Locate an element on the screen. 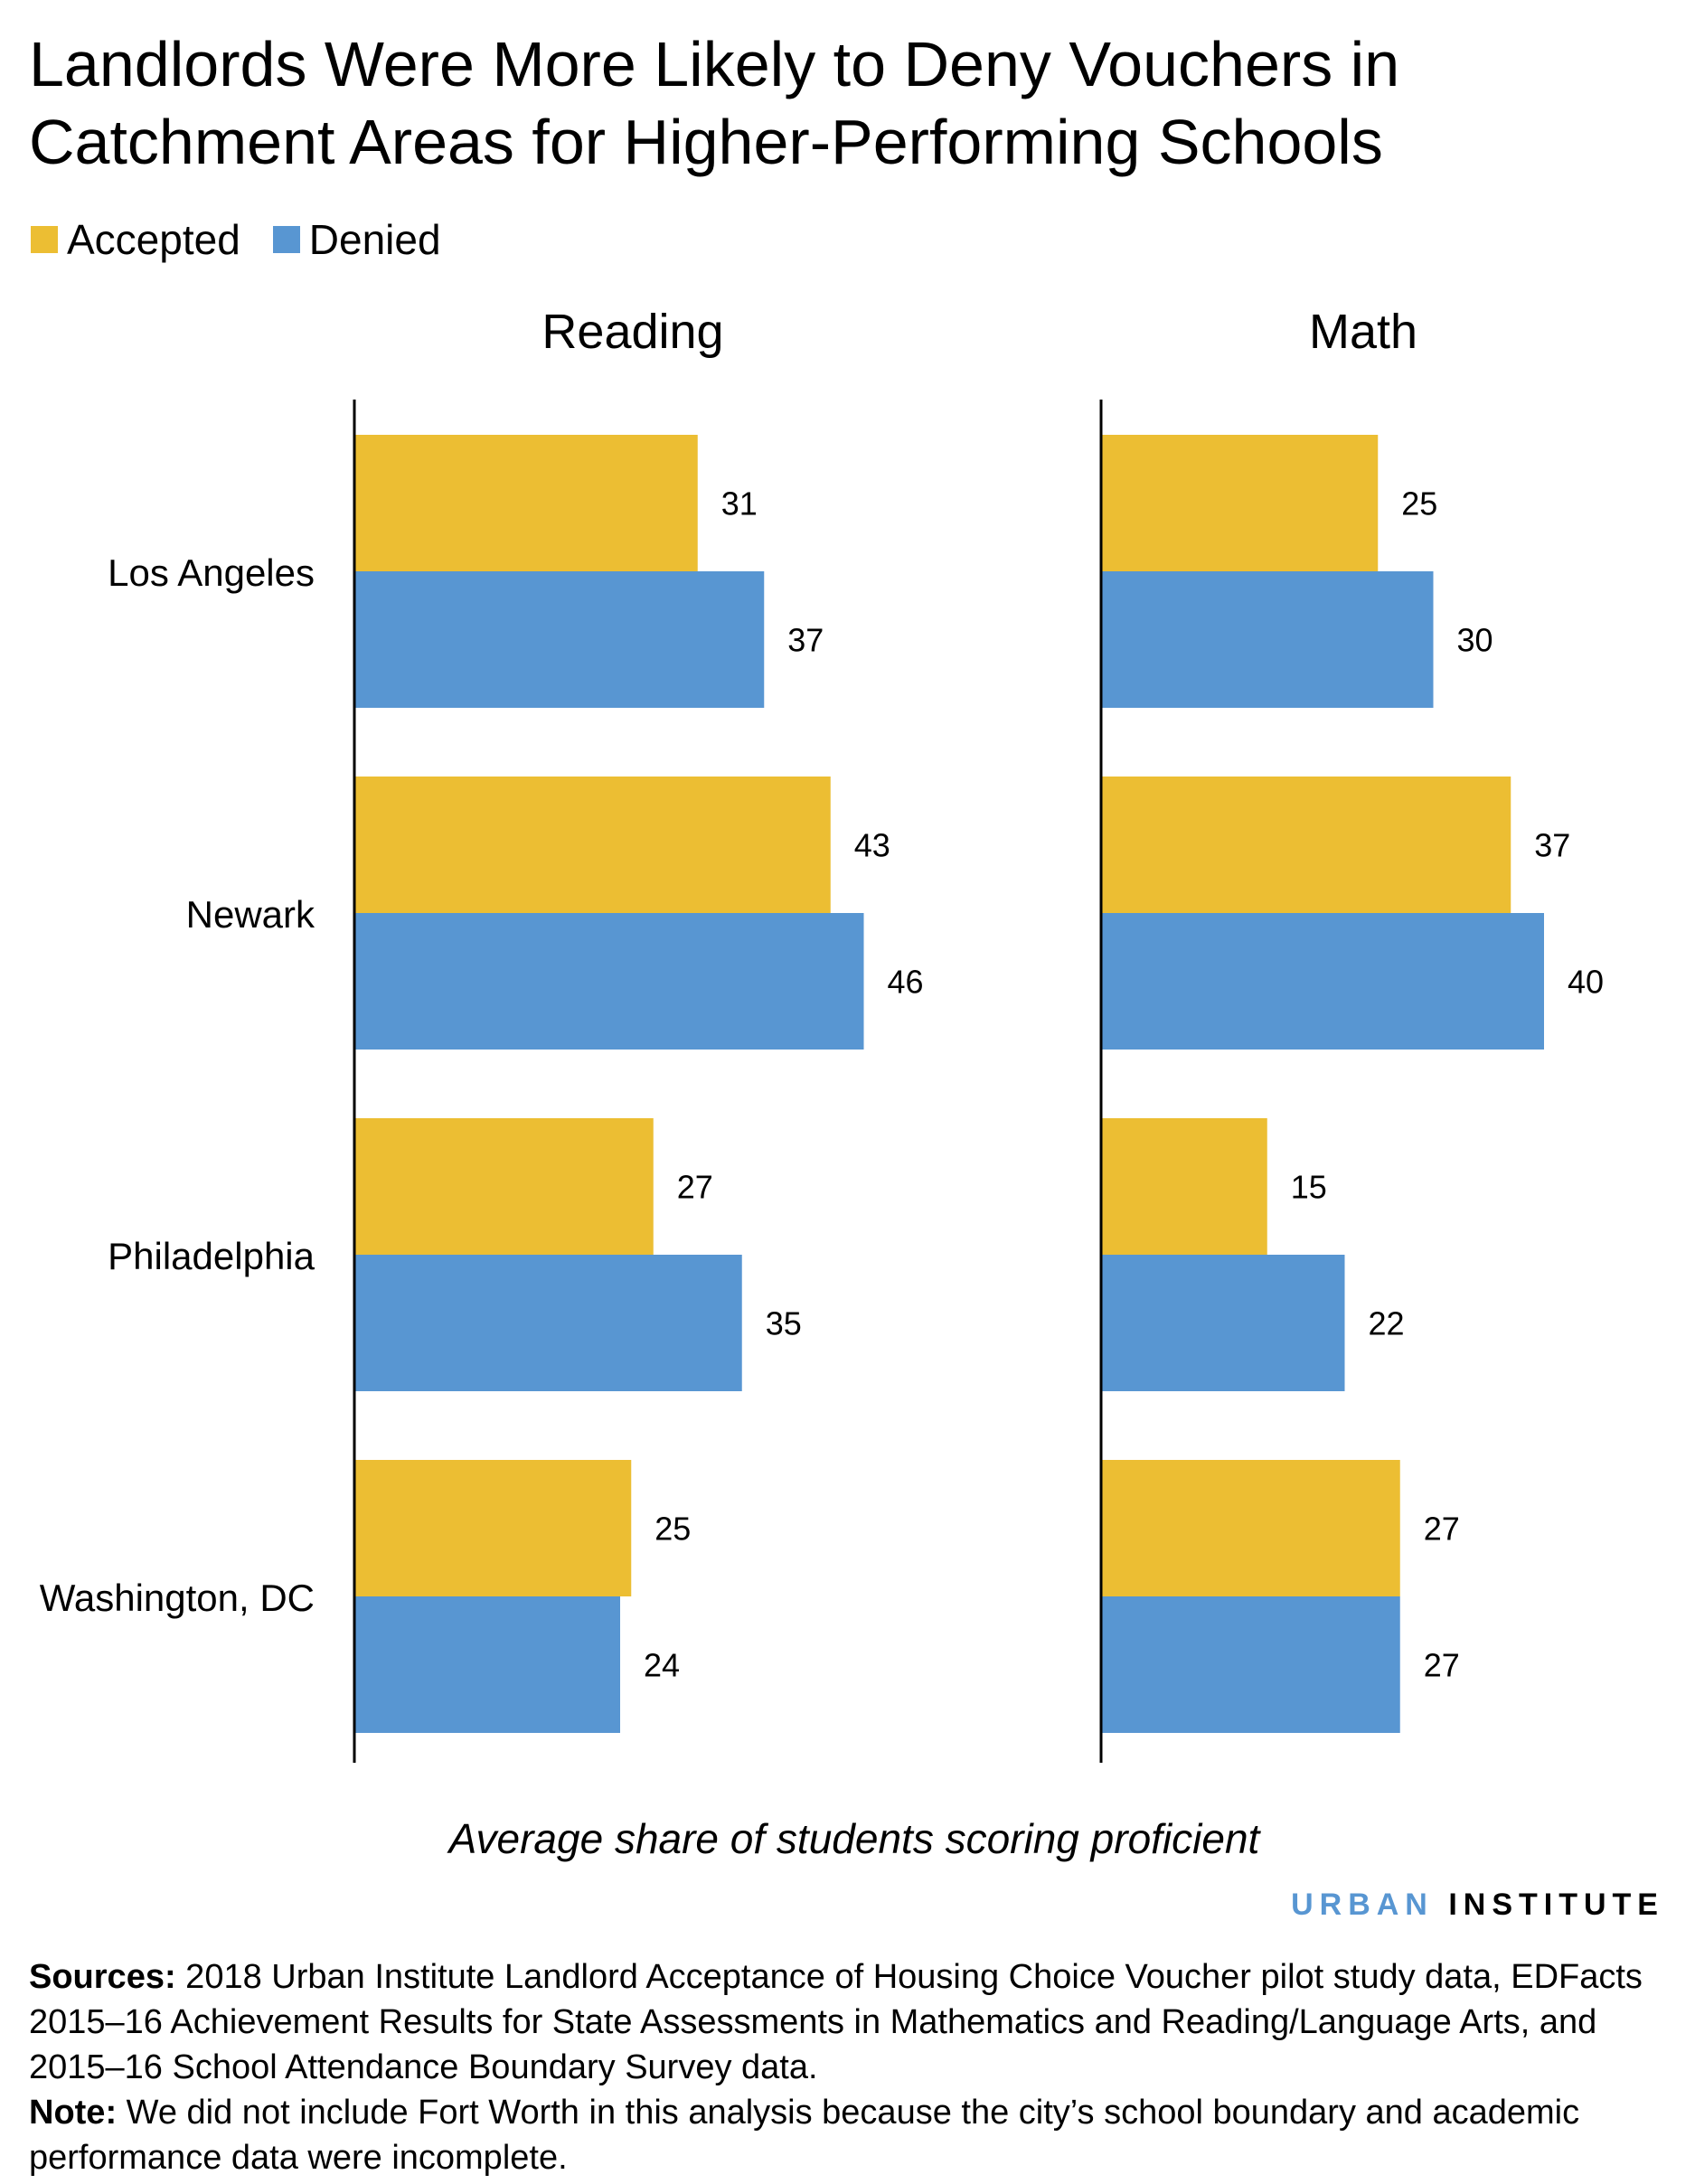 This screenshot has width=1695, height=2184. category-label: Newark is located at coordinates (250, 914).